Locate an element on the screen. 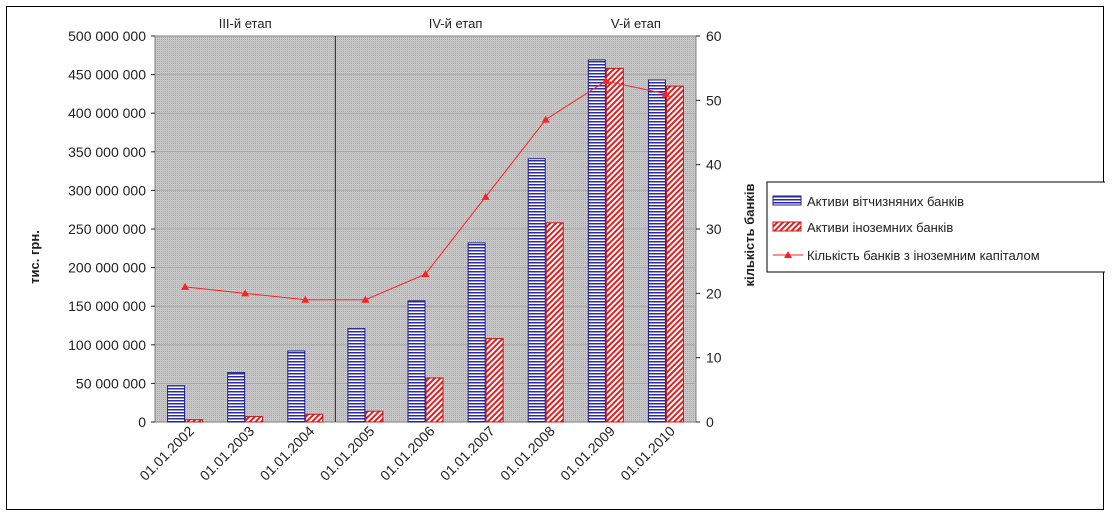 The height and width of the screenshot is (518, 1112). legend-label: Активи іноземних банків is located at coordinates (880, 227).